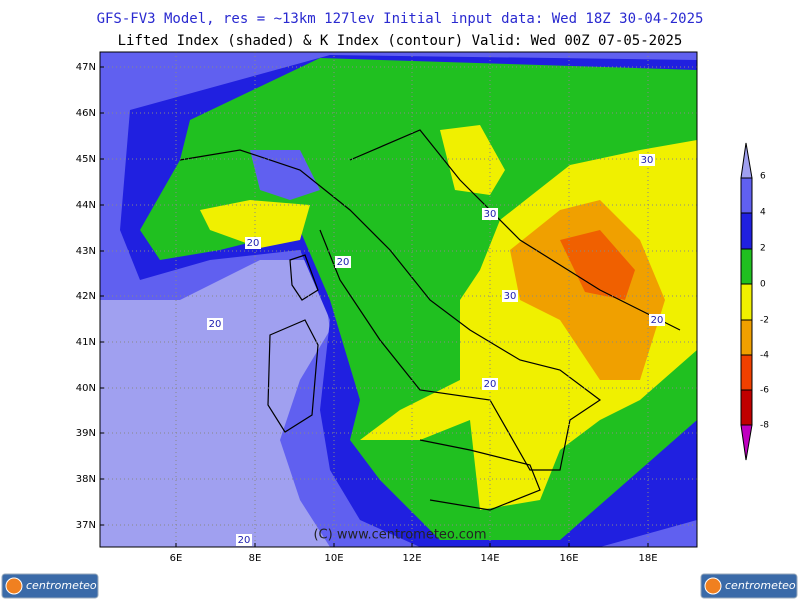  Describe the element at coordinates (86, 525) in the screenshot. I see `lat-label: 37N` at that location.